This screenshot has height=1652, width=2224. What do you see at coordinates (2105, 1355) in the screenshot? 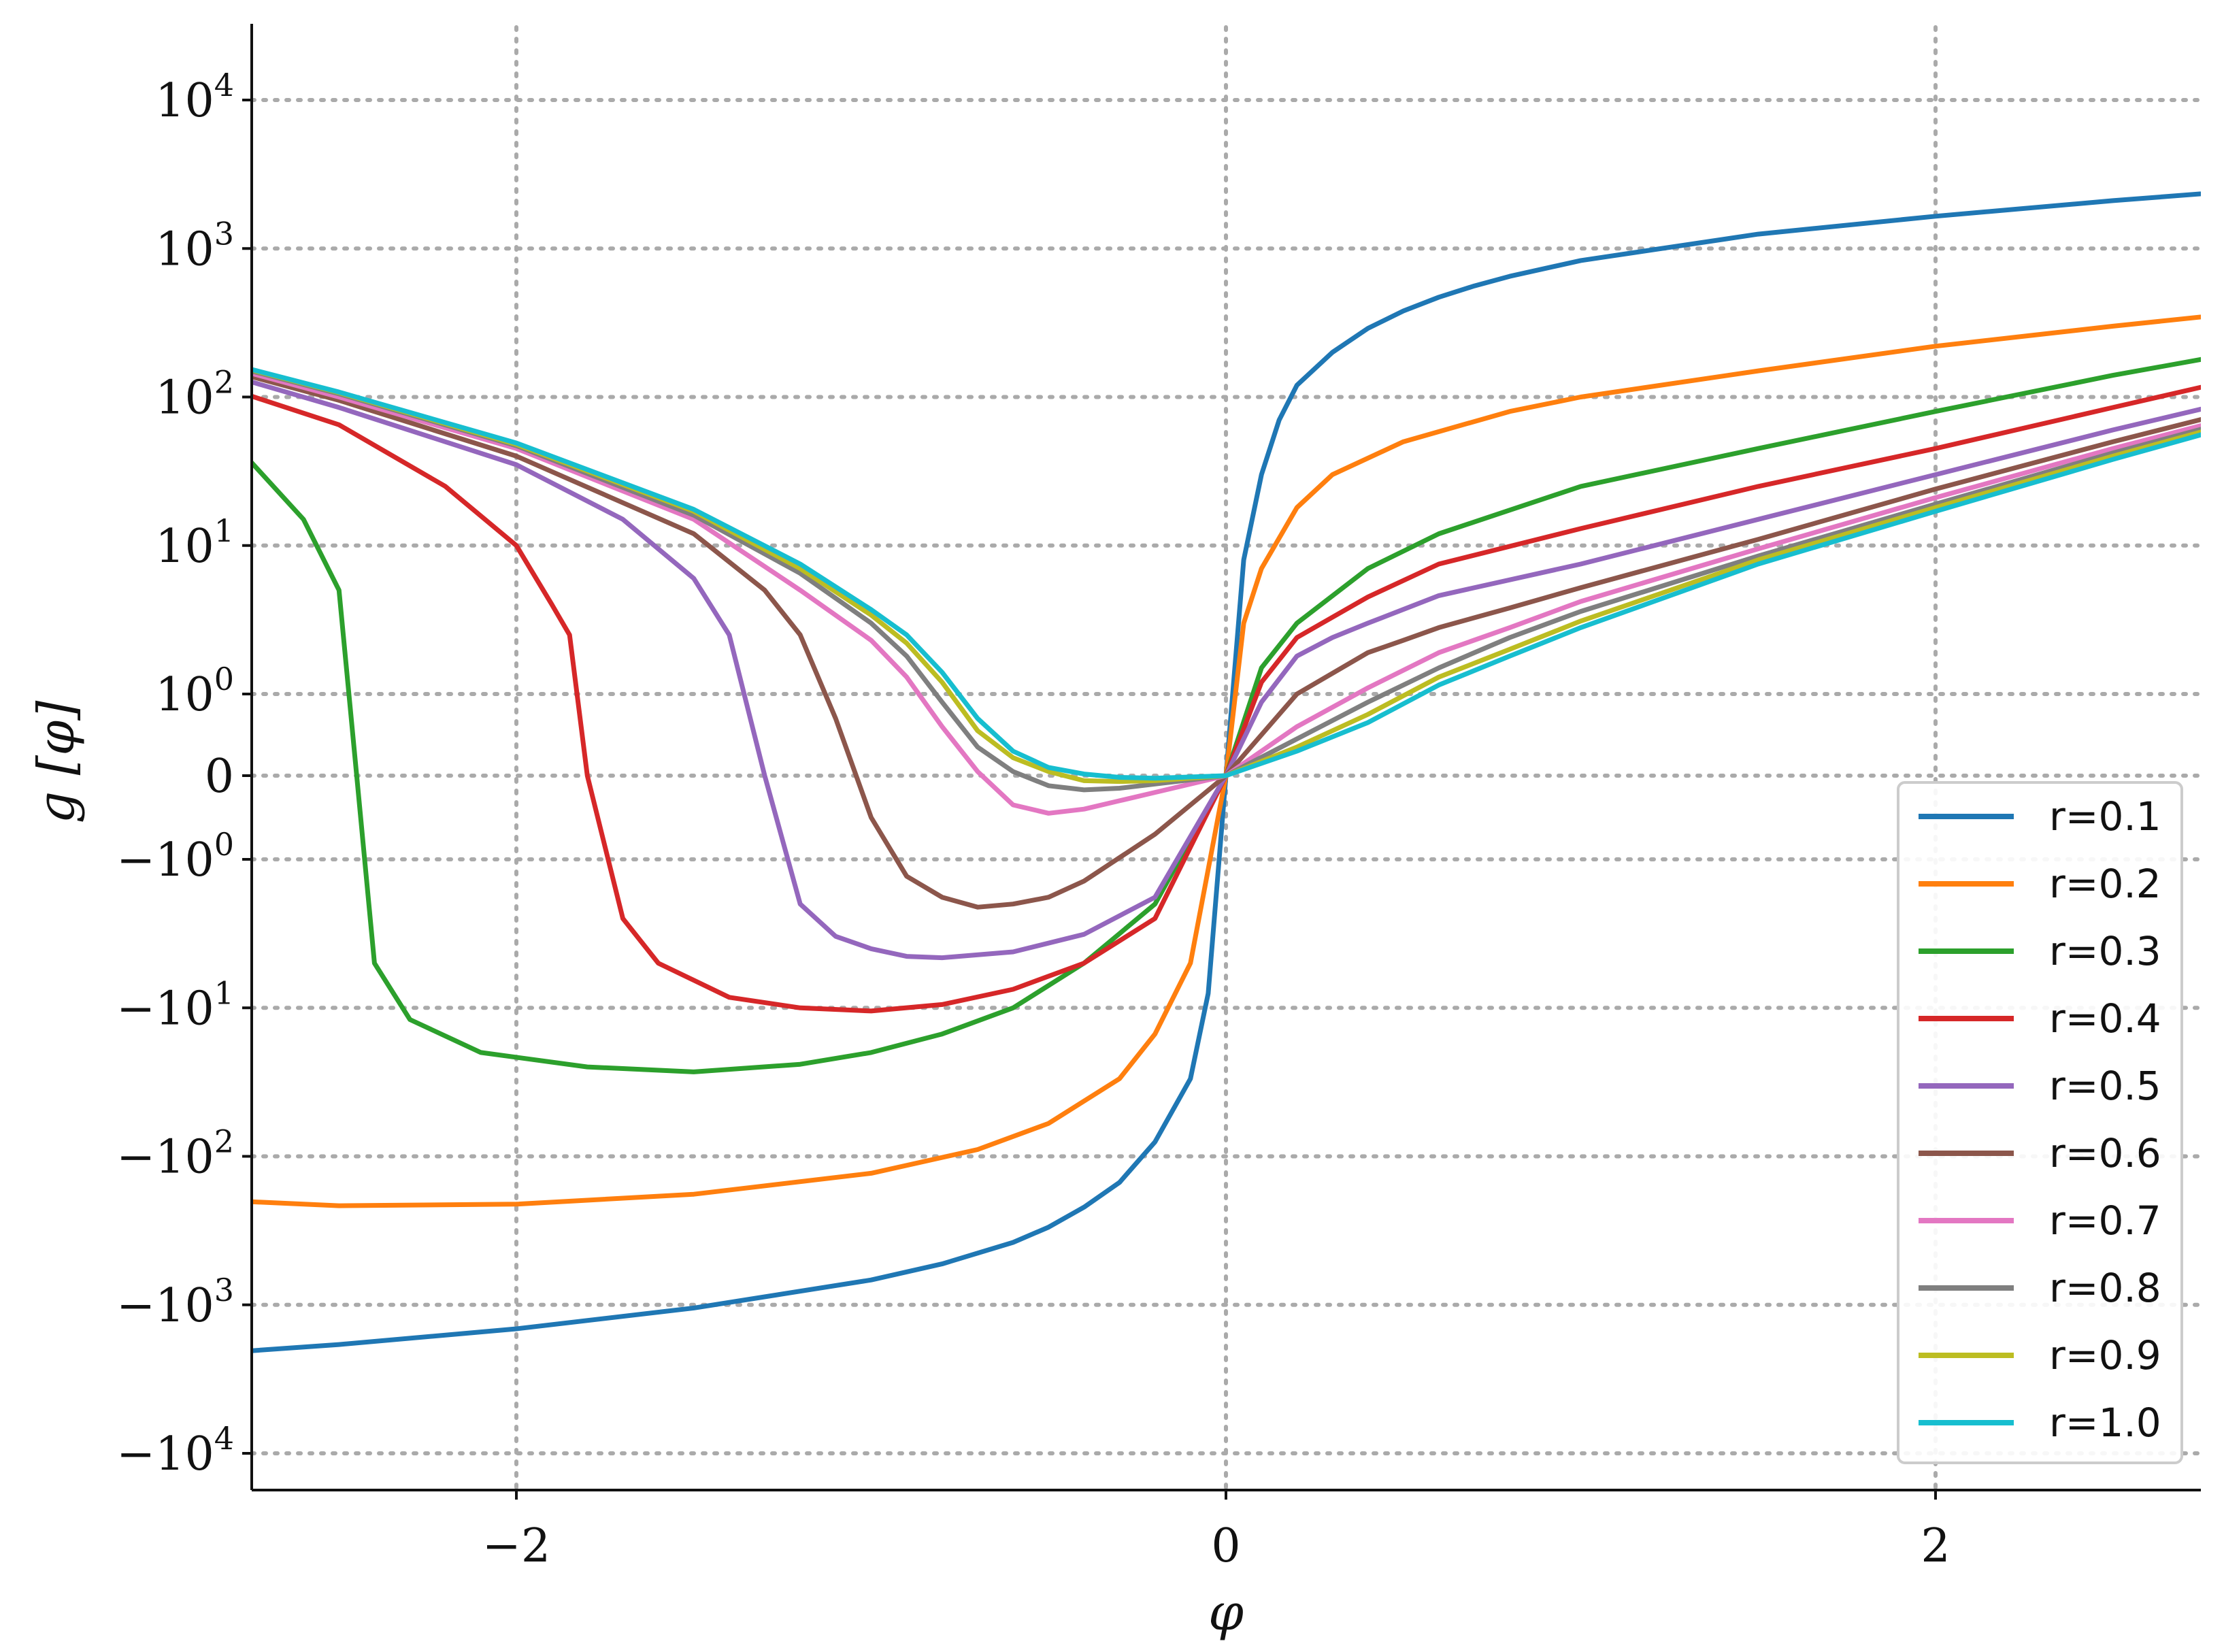
I see `legend-label: r=0.9` at bounding box center [2105, 1355].